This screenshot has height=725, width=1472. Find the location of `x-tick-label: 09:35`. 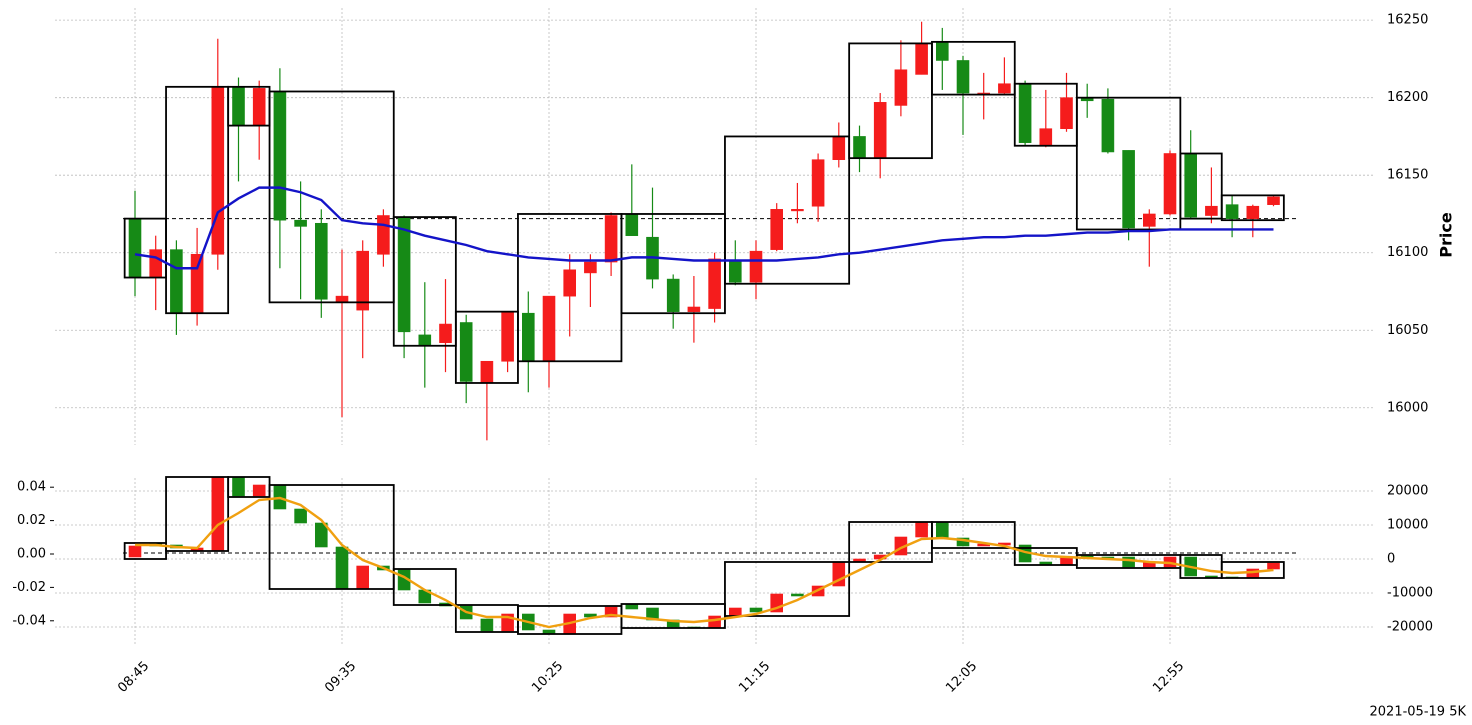

x-tick-label: 09:35 is located at coordinates (340, 677).